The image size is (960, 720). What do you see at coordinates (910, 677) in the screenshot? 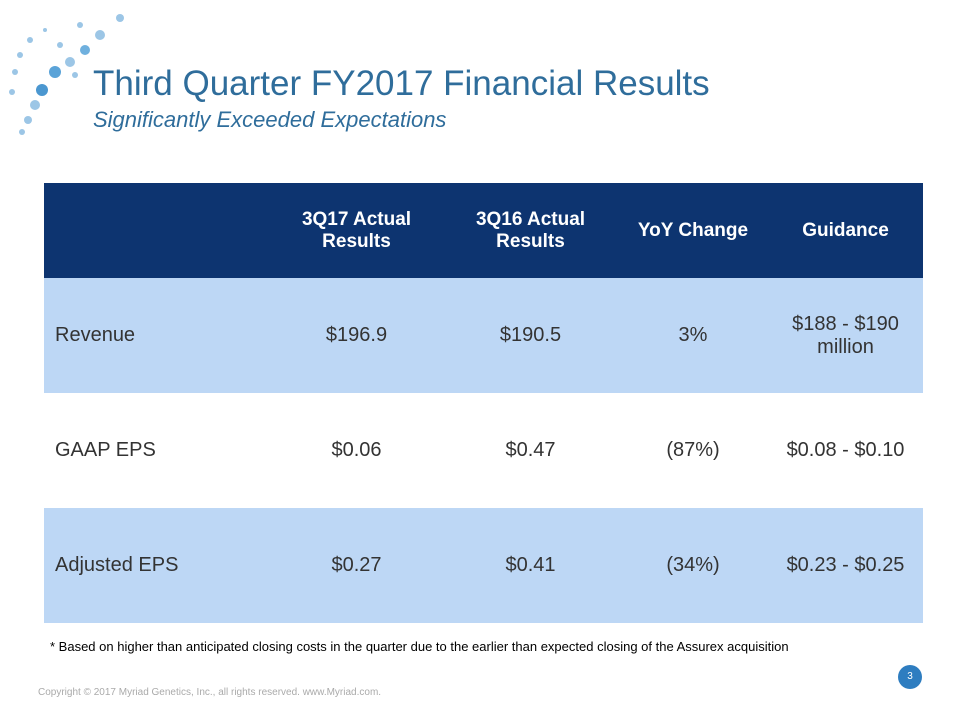
I see `page-number: 3` at bounding box center [910, 677].